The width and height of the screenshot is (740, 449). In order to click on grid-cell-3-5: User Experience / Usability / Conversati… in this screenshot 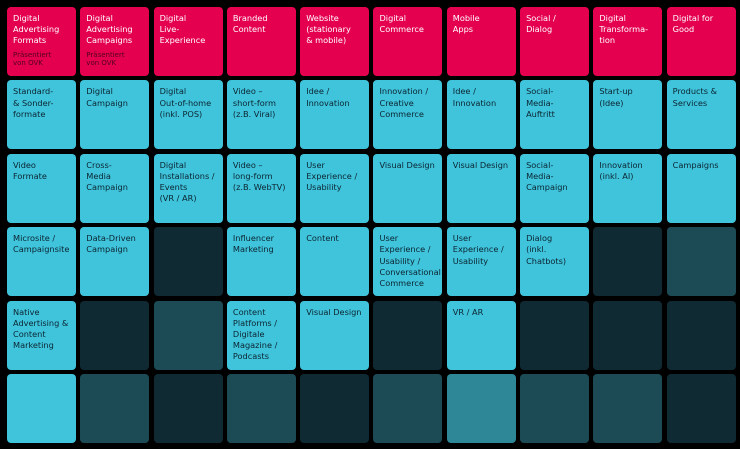, I will do `click(408, 262)`.